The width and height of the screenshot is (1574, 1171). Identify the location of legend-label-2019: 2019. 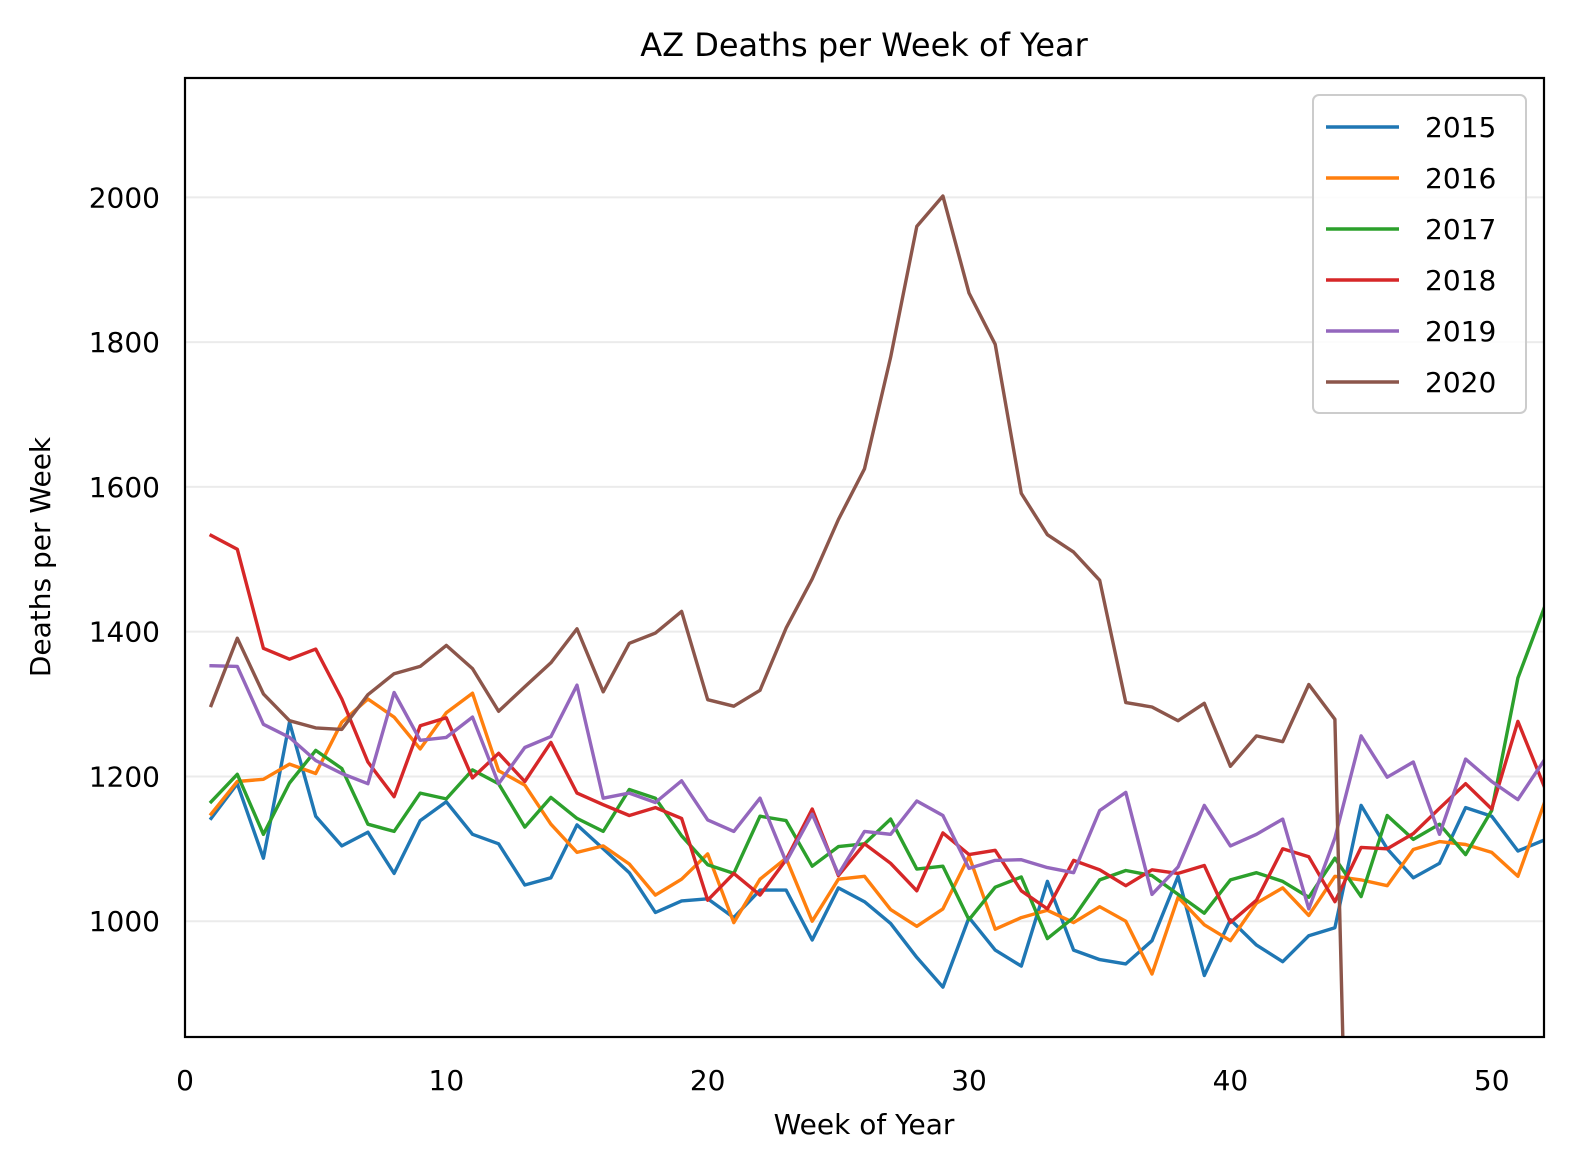
(1460, 331).